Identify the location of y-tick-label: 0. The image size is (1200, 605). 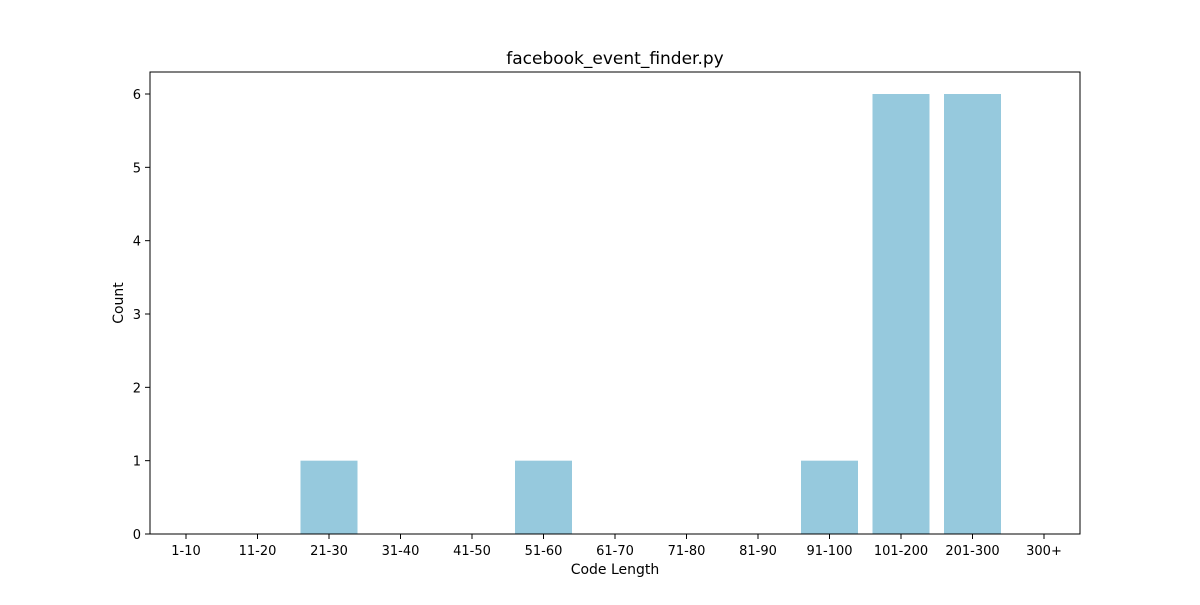
(137, 535).